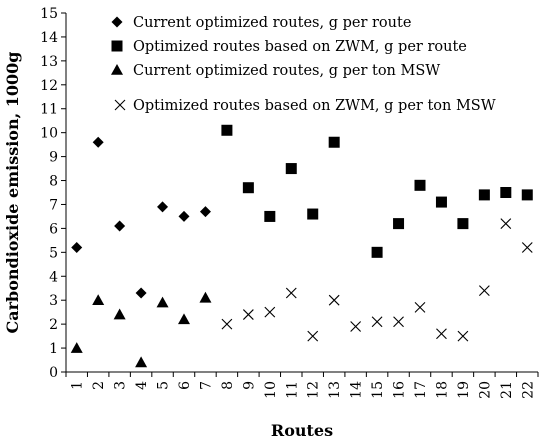 This screenshot has height=442, width=550. Describe the element at coordinates (53, 325) in the screenshot. I see `y-tick-label: 2` at that location.